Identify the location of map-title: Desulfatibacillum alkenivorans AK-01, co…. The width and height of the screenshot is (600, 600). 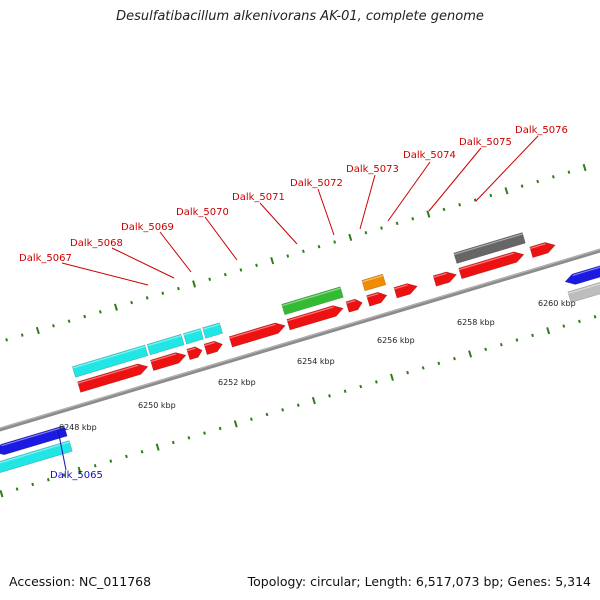
(300, 16).